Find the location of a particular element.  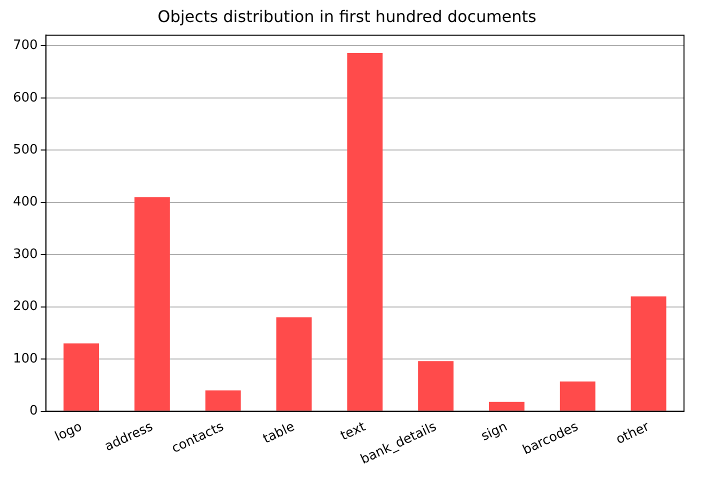

y-tick-label: 400 is located at coordinates (25, 202).